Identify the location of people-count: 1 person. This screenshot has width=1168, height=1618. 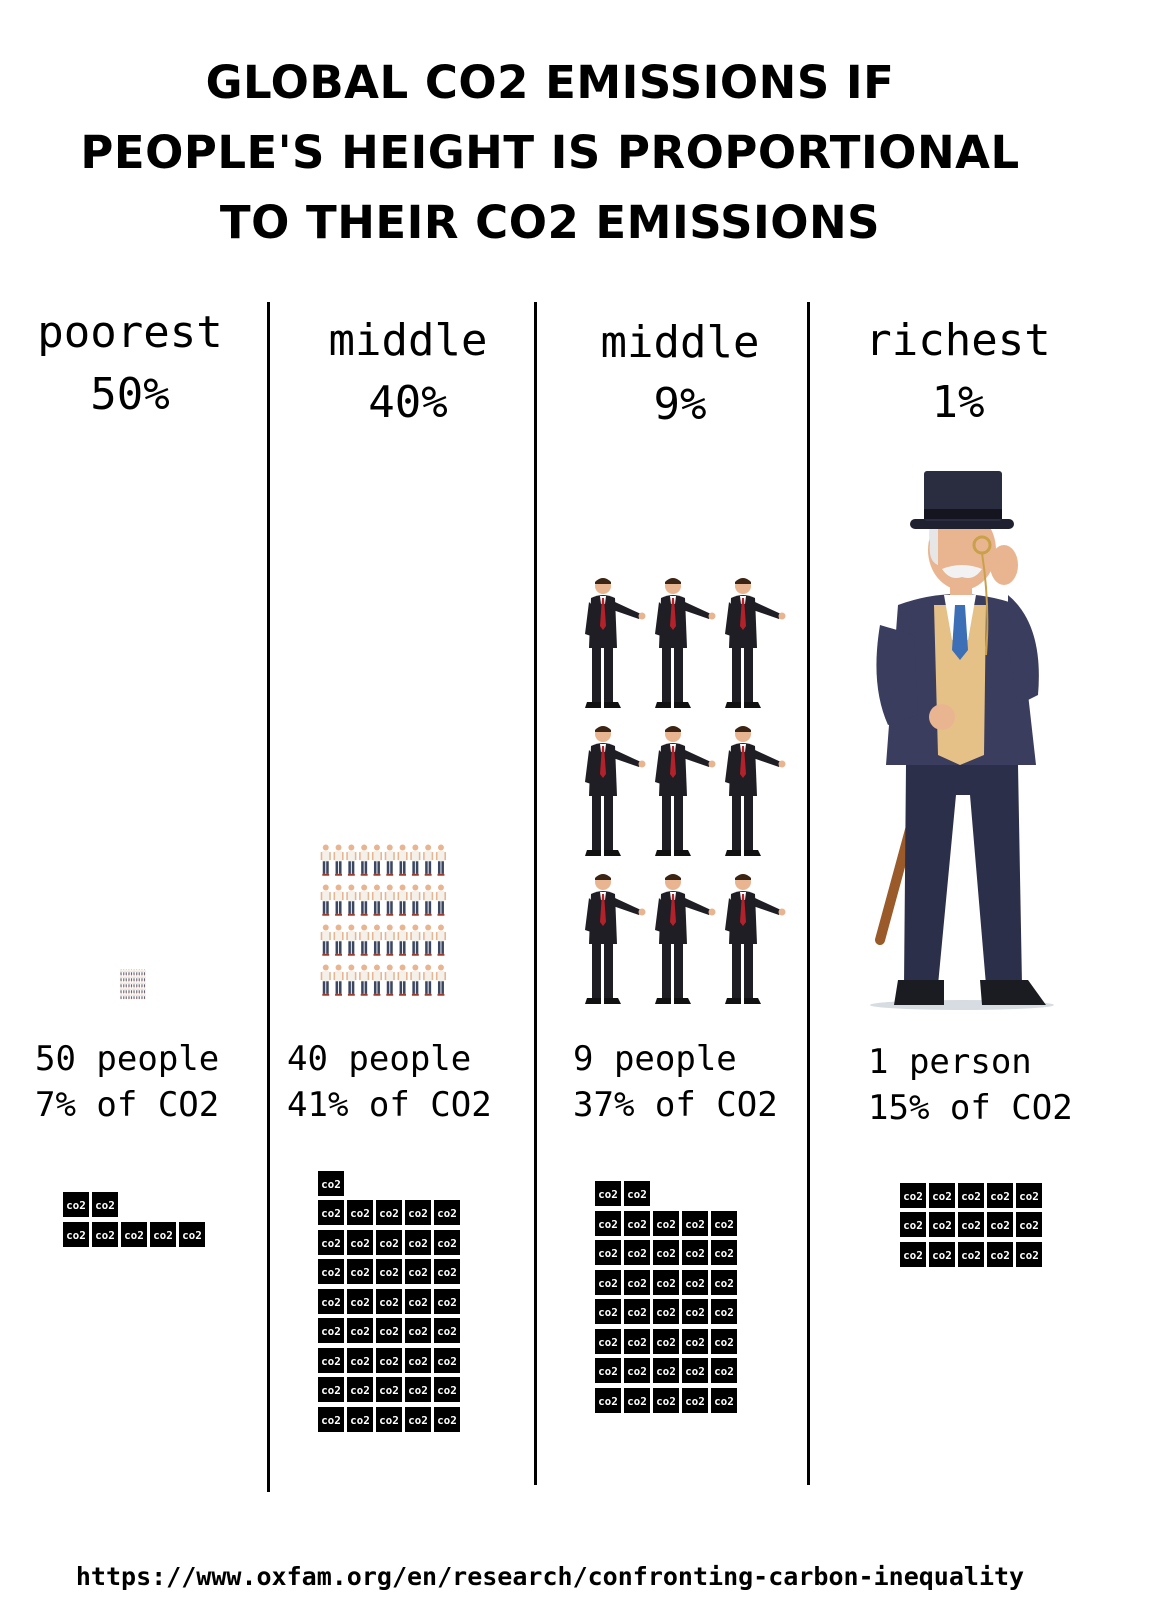
(950, 1062).